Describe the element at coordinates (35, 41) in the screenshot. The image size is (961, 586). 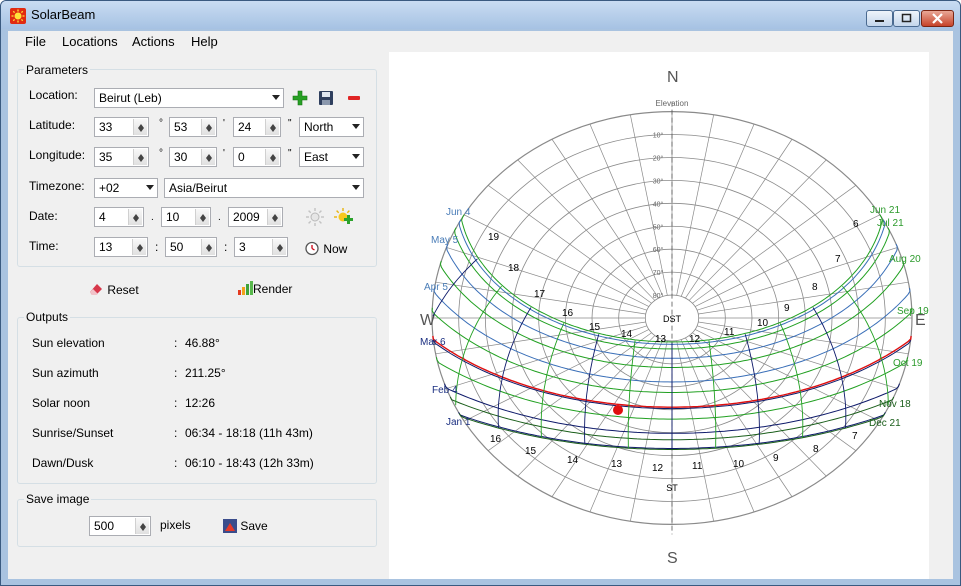
I see `menu-file: File` at that location.